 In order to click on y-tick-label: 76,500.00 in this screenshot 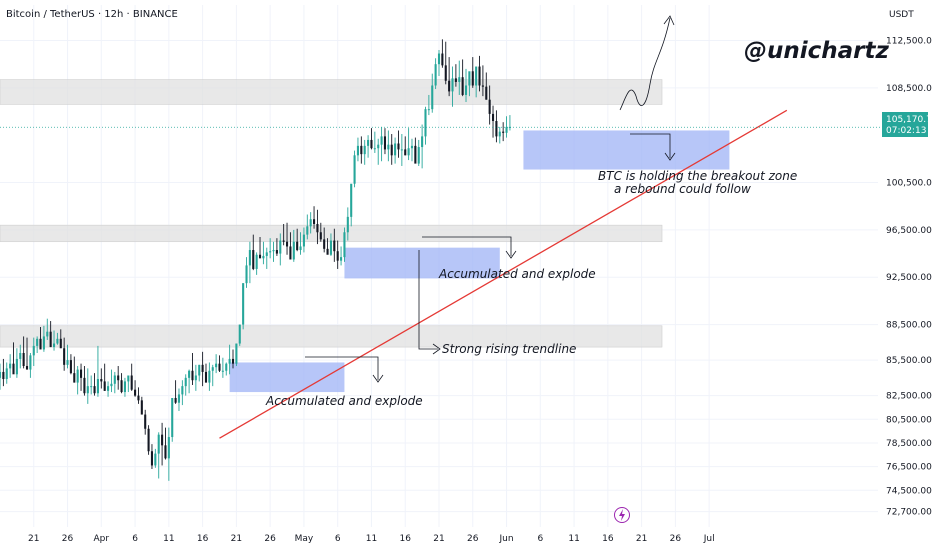, I will do `click(909, 468)`.